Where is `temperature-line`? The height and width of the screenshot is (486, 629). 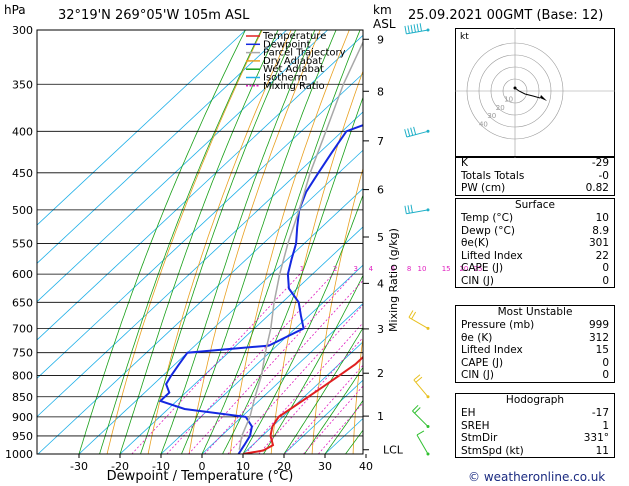 temperature-line is located at coordinates (302, 404).